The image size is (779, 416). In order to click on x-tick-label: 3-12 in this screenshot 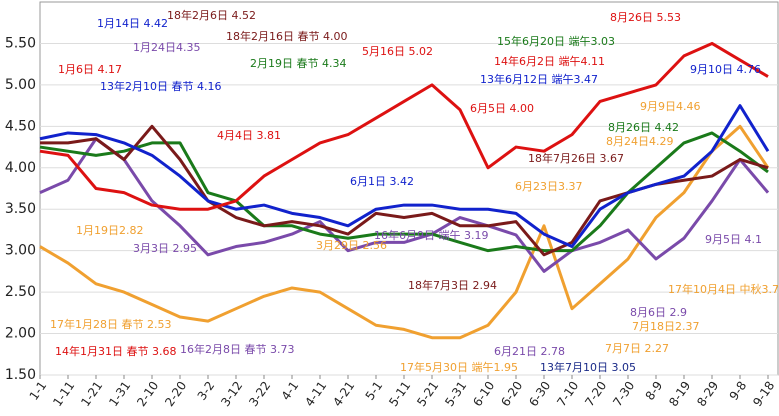, I will do `click(231, 394)`.